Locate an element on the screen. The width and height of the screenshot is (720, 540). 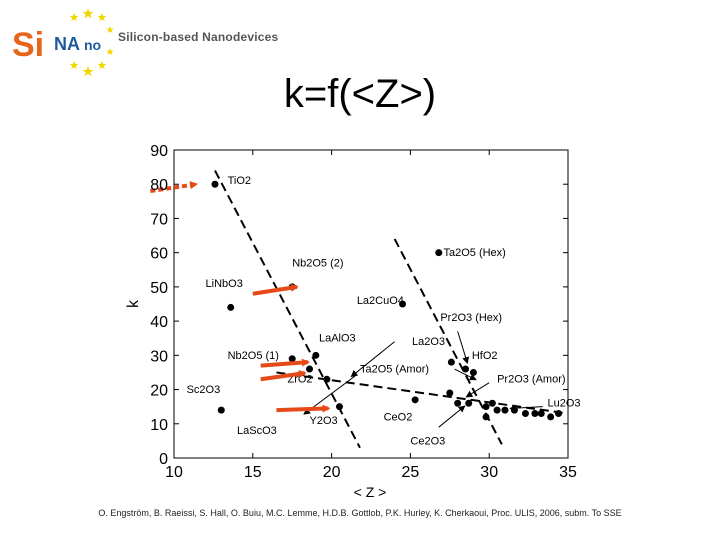
y-axis-label: k is located at coordinates (133, 303).